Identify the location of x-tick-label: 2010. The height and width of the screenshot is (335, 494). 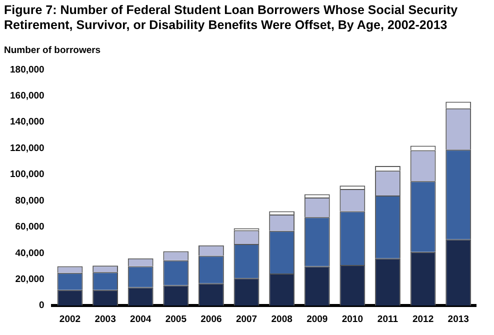
(353, 319).